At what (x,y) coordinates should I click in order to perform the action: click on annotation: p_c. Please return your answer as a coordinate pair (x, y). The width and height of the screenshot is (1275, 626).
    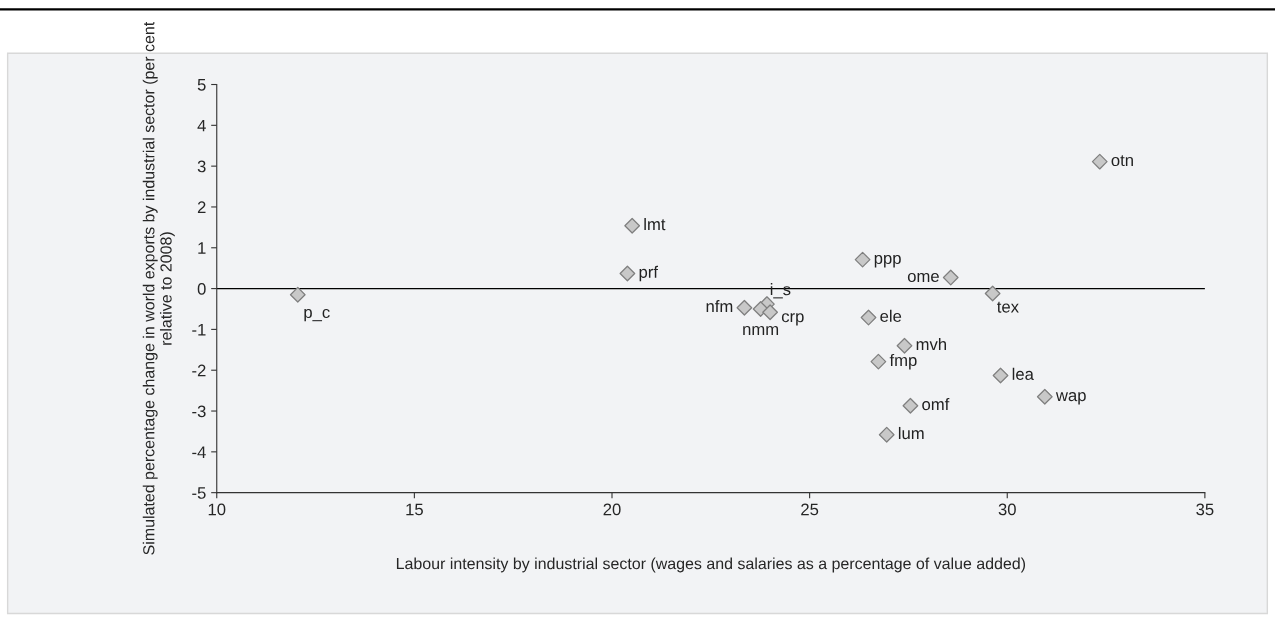
    Looking at the image, I should click on (317, 315).